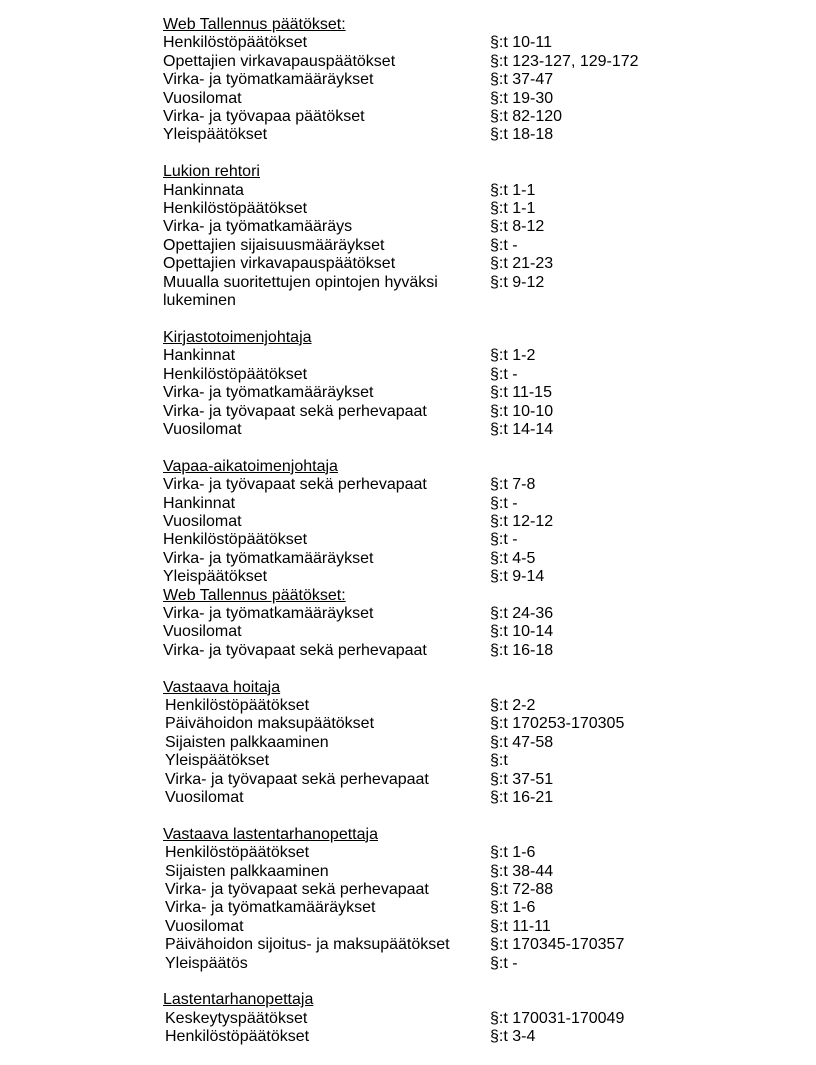 Image resolution: width=816 pixels, height=1065 pixels. Describe the element at coordinates (513, 853) in the screenshot. I see `section-range: §:t 1-6` at that location.